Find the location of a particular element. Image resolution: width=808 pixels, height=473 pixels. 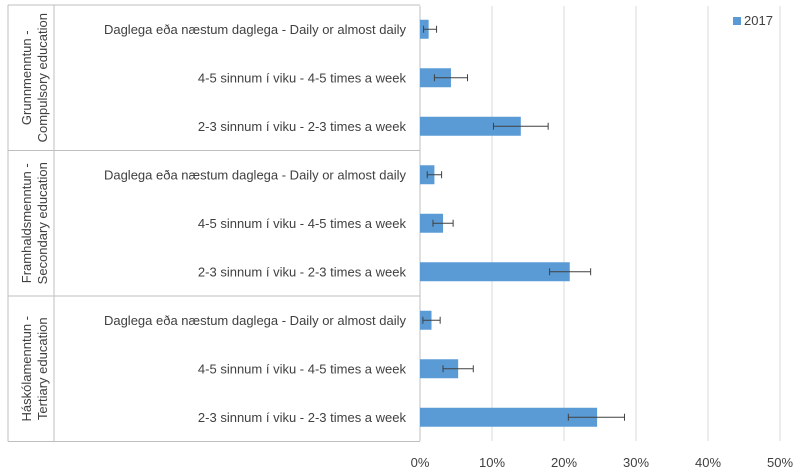

group-label: Framhaldsmenntun -Secondary education is located at coordinates (34, 223).